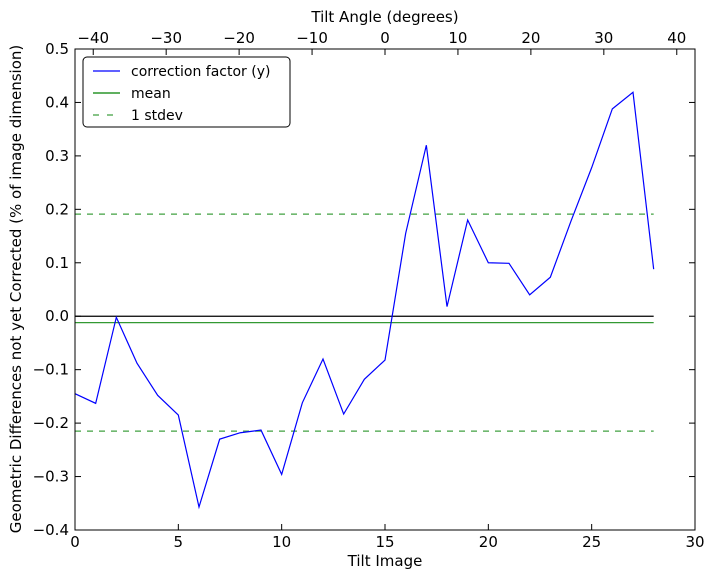  I want to click on y-tick-label: −0.1, so click(51, 370).